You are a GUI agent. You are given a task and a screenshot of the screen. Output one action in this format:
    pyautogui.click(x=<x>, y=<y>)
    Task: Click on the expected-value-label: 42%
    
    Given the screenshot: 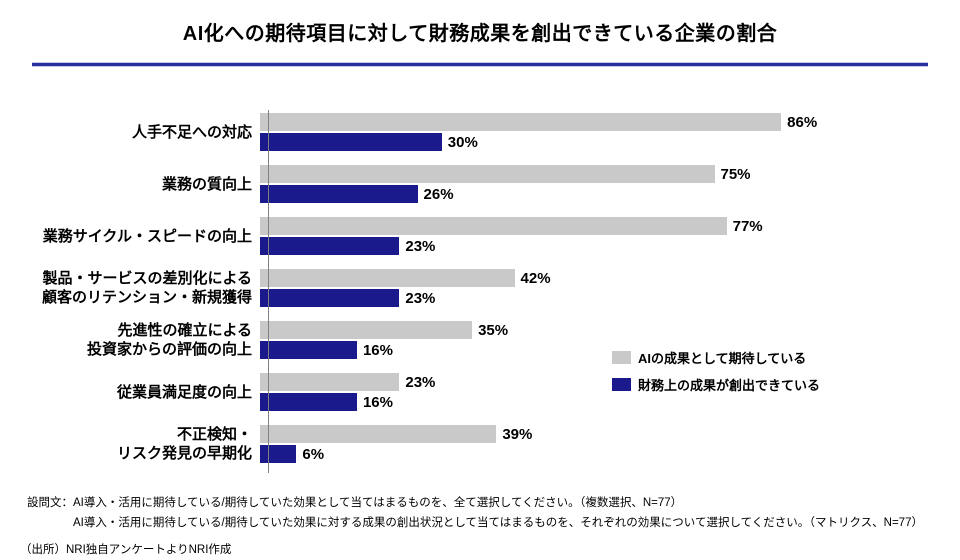 What is the action you would take?
    pyautogui.click(x=535, y=278)
    